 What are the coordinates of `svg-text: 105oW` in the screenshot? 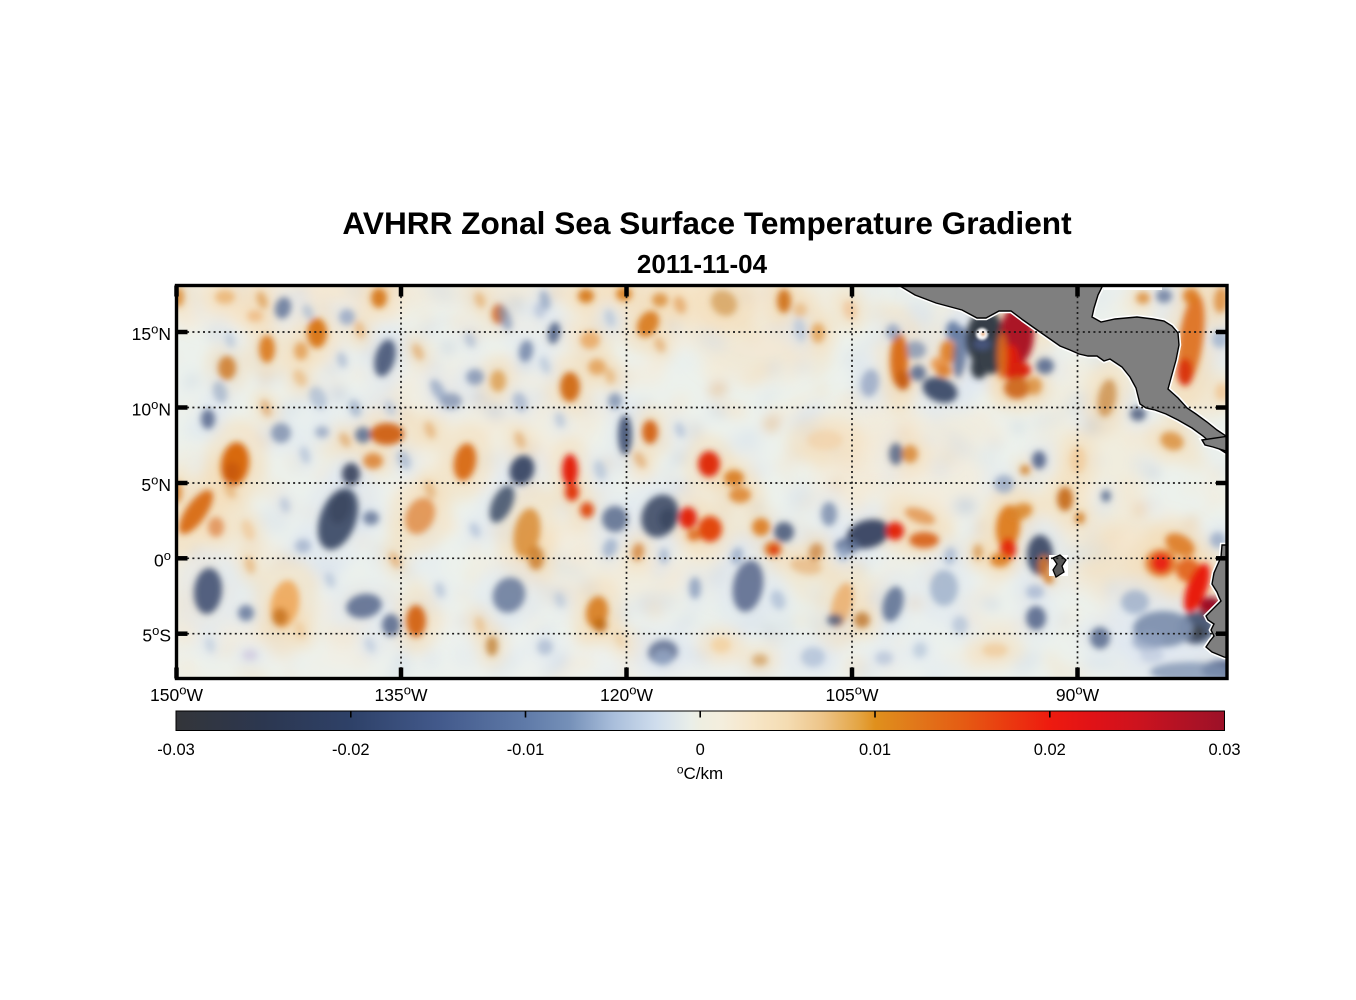 It's located at (852, 694).